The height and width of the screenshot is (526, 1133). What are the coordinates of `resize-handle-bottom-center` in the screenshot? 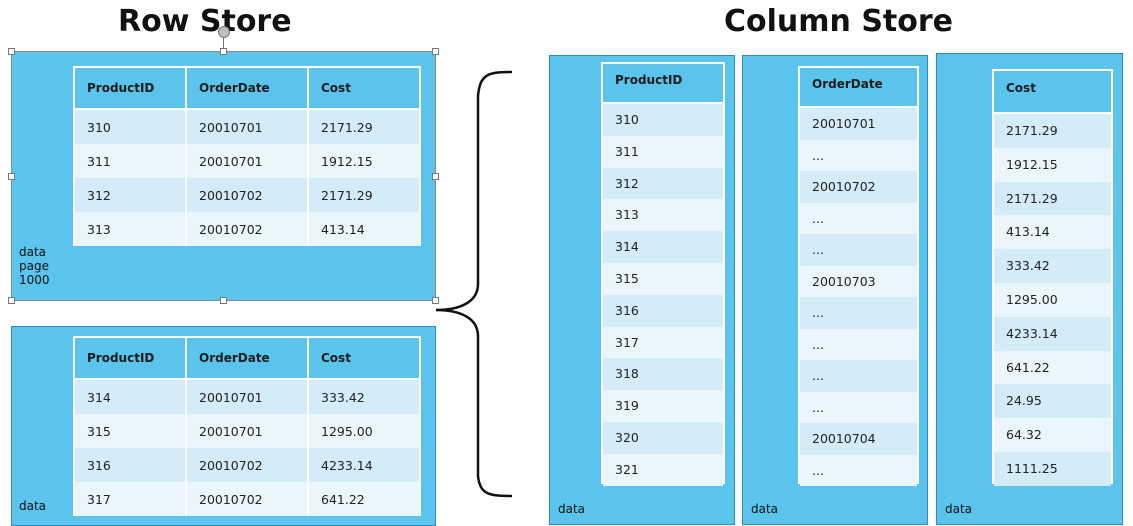 It's located at (223, 300).